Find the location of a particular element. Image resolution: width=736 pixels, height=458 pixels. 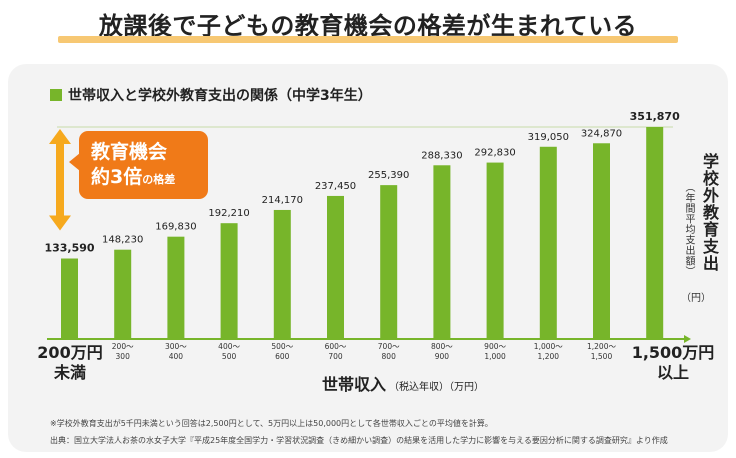

tick-label-2-line1: 300～ is located at coordinates (176, 346).